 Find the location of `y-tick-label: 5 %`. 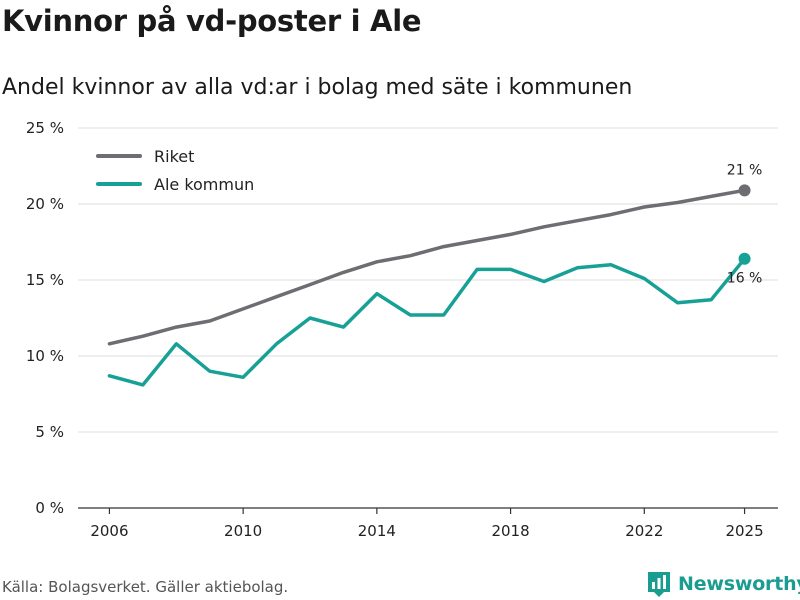

y-tick-label: 5 % is located at coordinates (49, 432).